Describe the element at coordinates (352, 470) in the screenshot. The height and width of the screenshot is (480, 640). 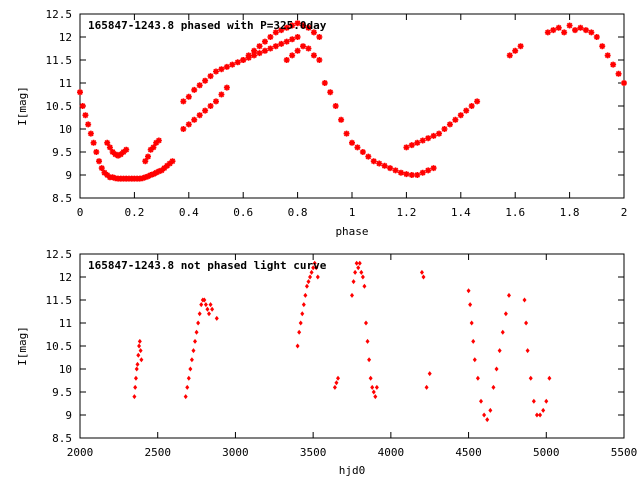
I see `unphased-x-axis-label: hjd0` at that location.